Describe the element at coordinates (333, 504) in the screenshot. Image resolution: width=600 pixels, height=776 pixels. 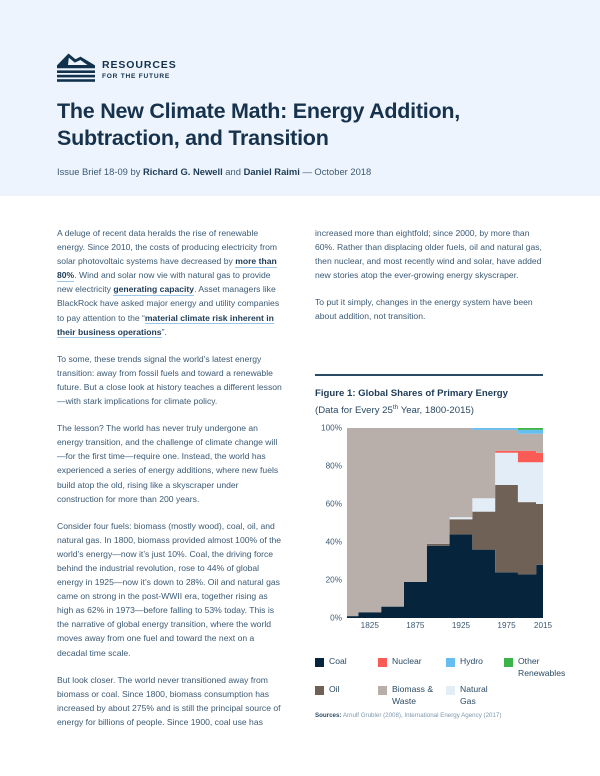
I see `y-axis-tick: 60%` at that location.